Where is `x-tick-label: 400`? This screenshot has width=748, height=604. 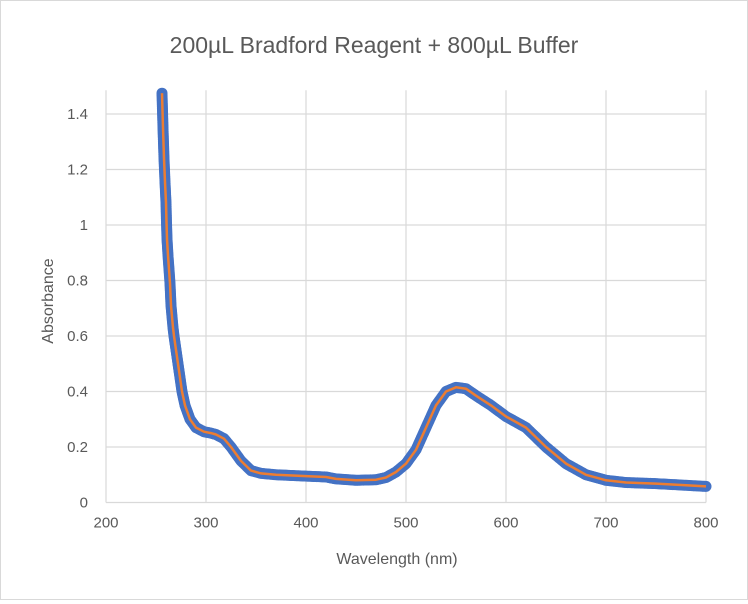
x-tick-label: 400 is located at coordinates (305, 523).